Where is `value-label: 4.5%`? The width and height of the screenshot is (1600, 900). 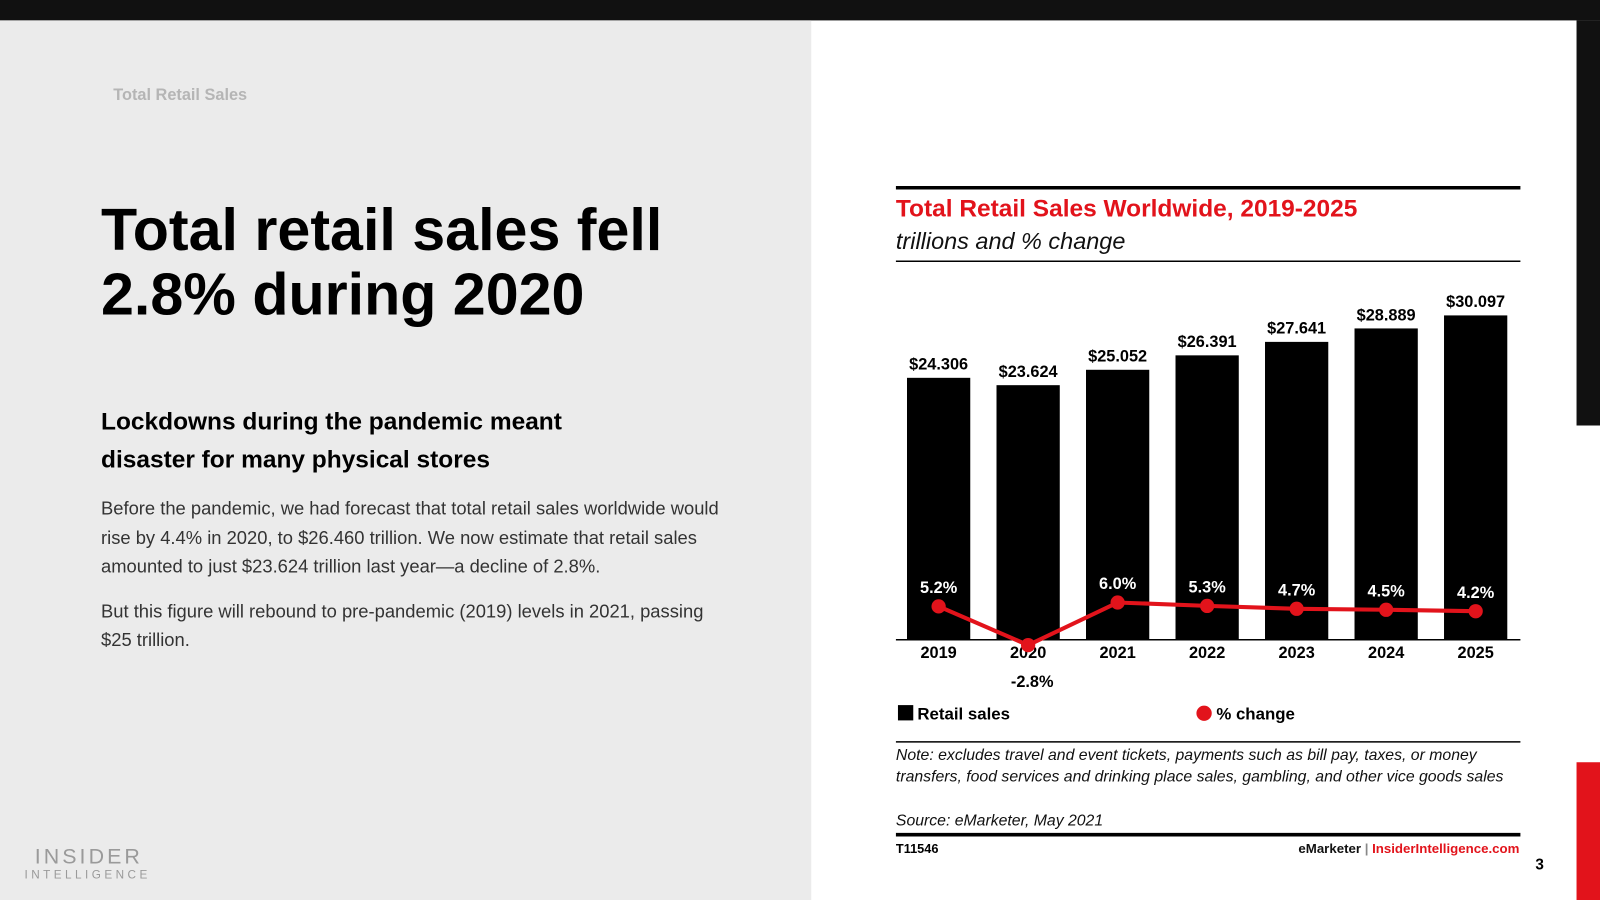 value-label: 4.5% is located at coordinates (1387, 591).